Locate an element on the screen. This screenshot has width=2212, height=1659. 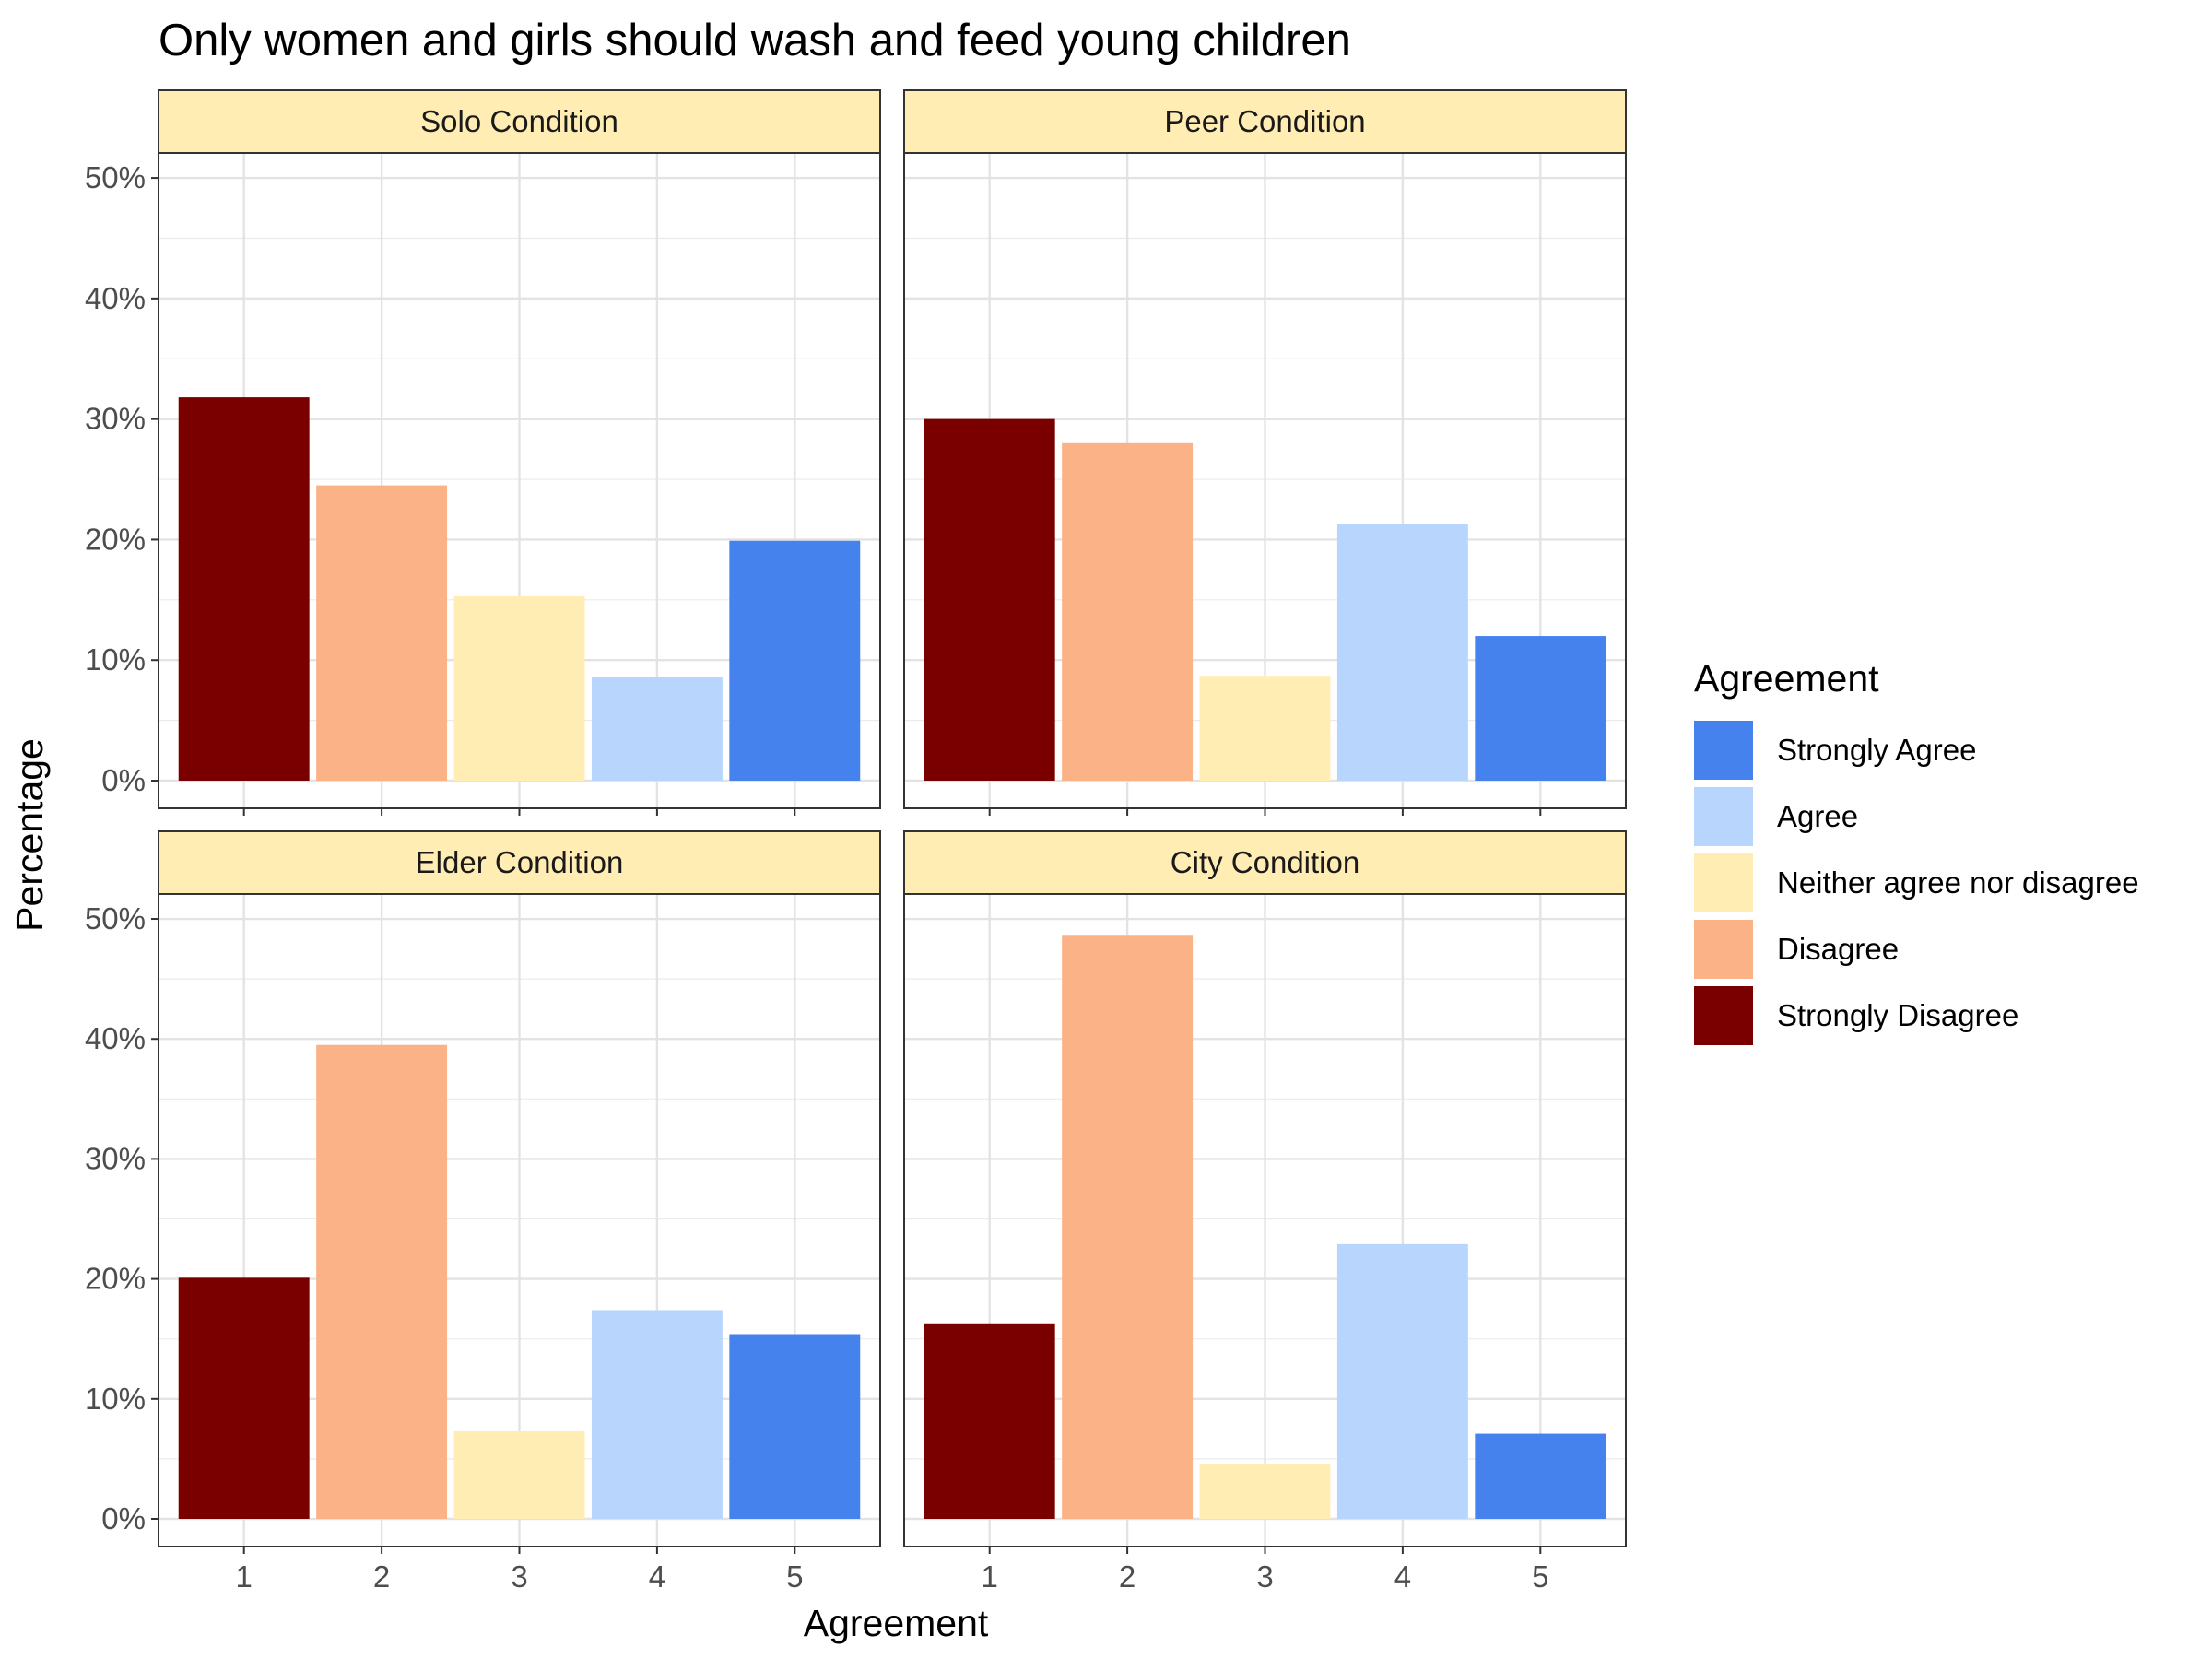
legend-label: Neither agree nor disagree is located at coordinates (1958, 882).